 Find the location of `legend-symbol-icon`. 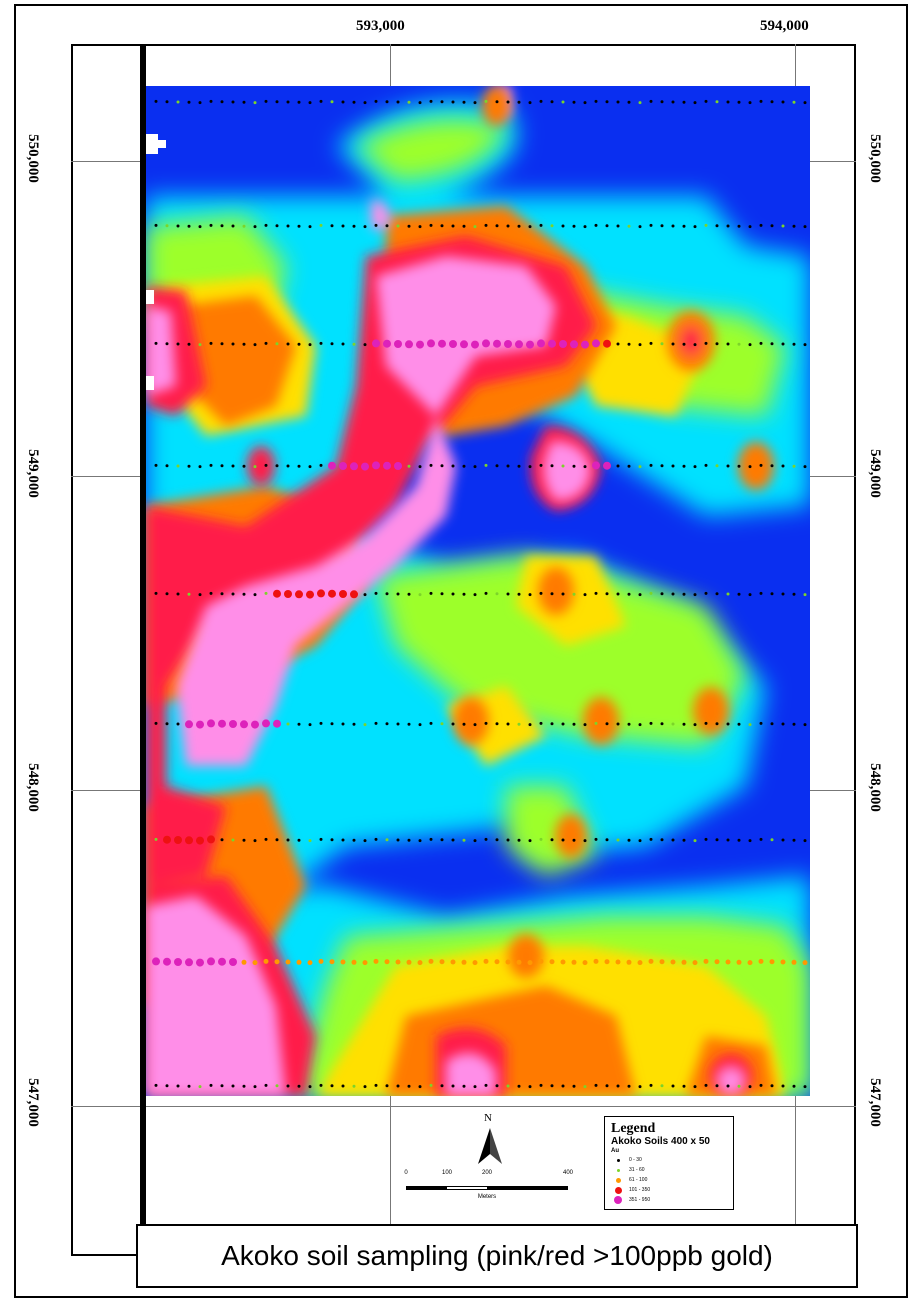

legend-symbol-icon is located at coordinates (618, 1200).